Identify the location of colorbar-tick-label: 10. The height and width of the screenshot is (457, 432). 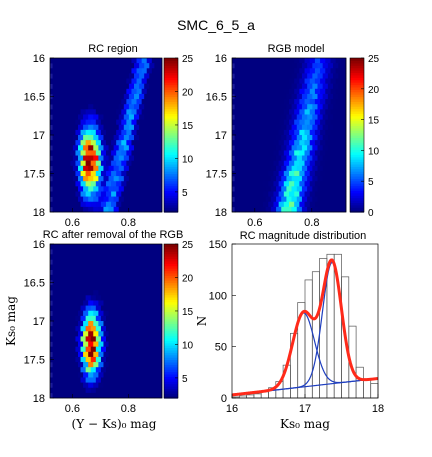
(188, 159).